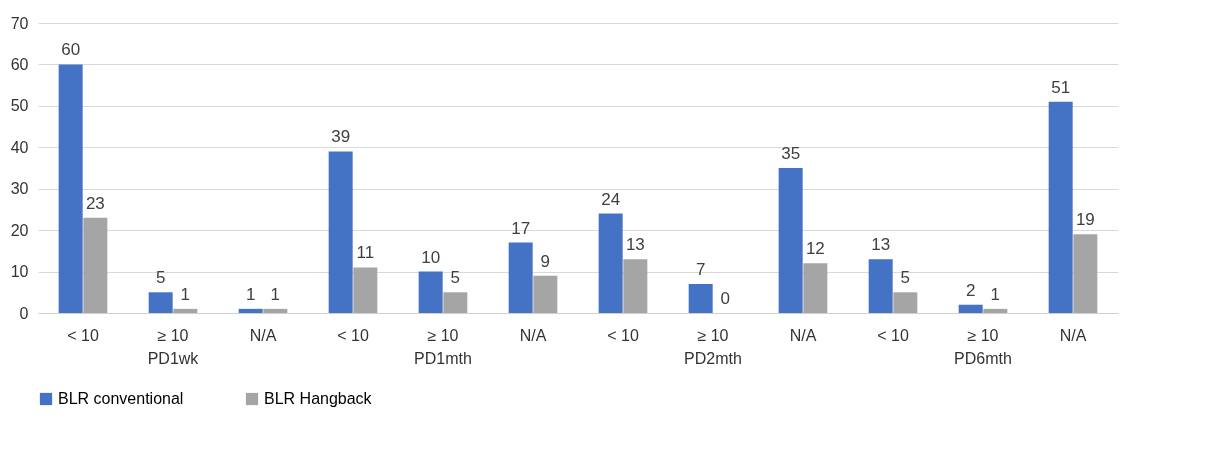  I want to click on data-label: 2, so click(970, 290).